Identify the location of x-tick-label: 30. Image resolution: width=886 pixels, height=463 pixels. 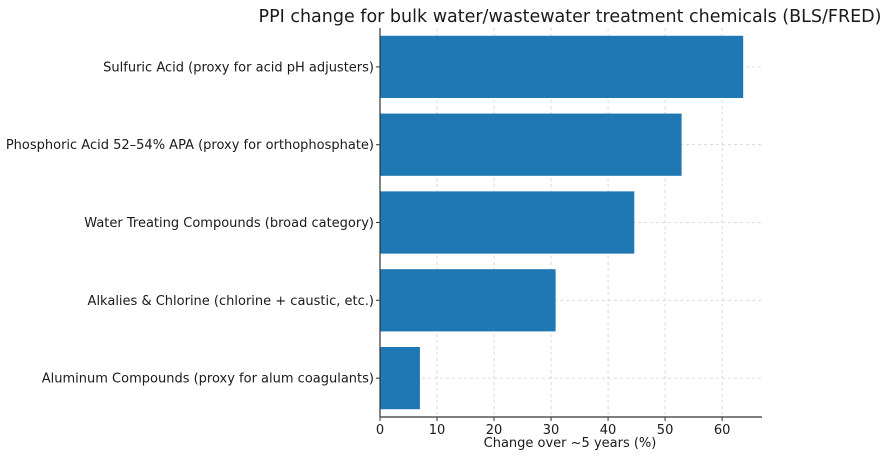
(551, 430).